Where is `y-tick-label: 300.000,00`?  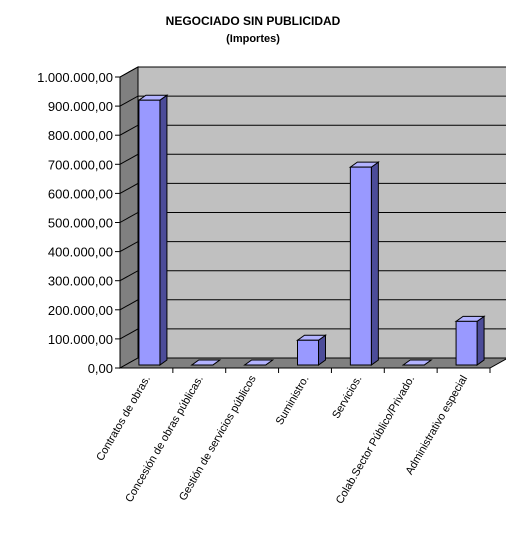
y-tick-label: 300.000,00 is located at coordinates (80, 281).